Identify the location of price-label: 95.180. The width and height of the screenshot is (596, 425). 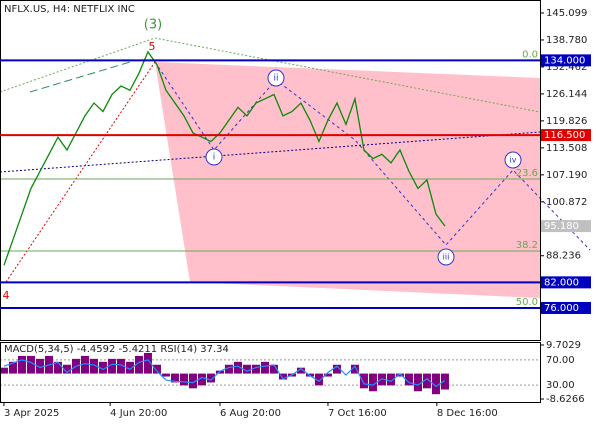
(561, 226).